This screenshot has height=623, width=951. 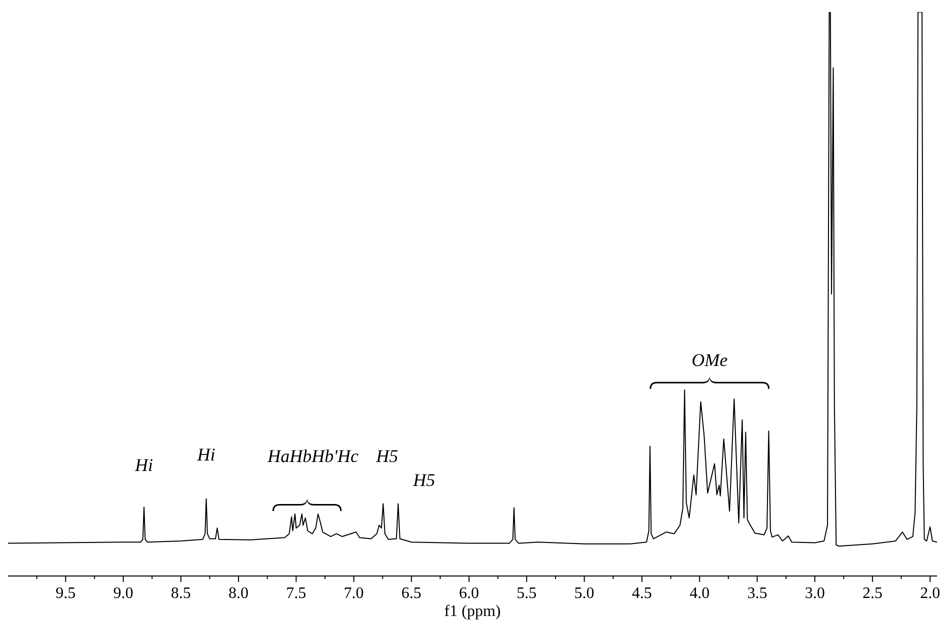 I want to click on x-tick-label: 2.0, so click(x=930, y=593).